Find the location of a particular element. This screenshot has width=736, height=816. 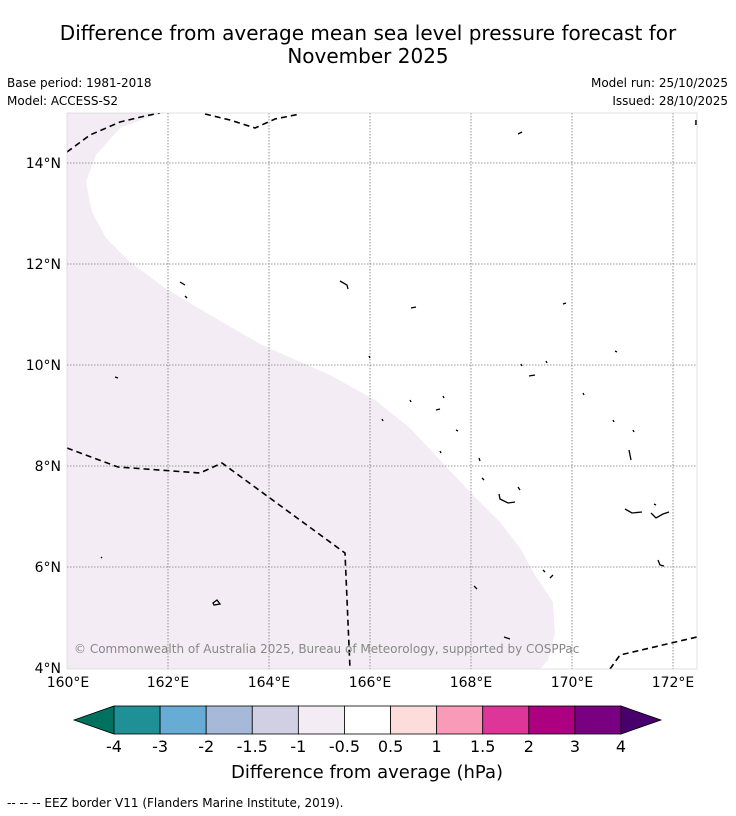

lat-tick: 14°N is located at coordinates (43, 164).